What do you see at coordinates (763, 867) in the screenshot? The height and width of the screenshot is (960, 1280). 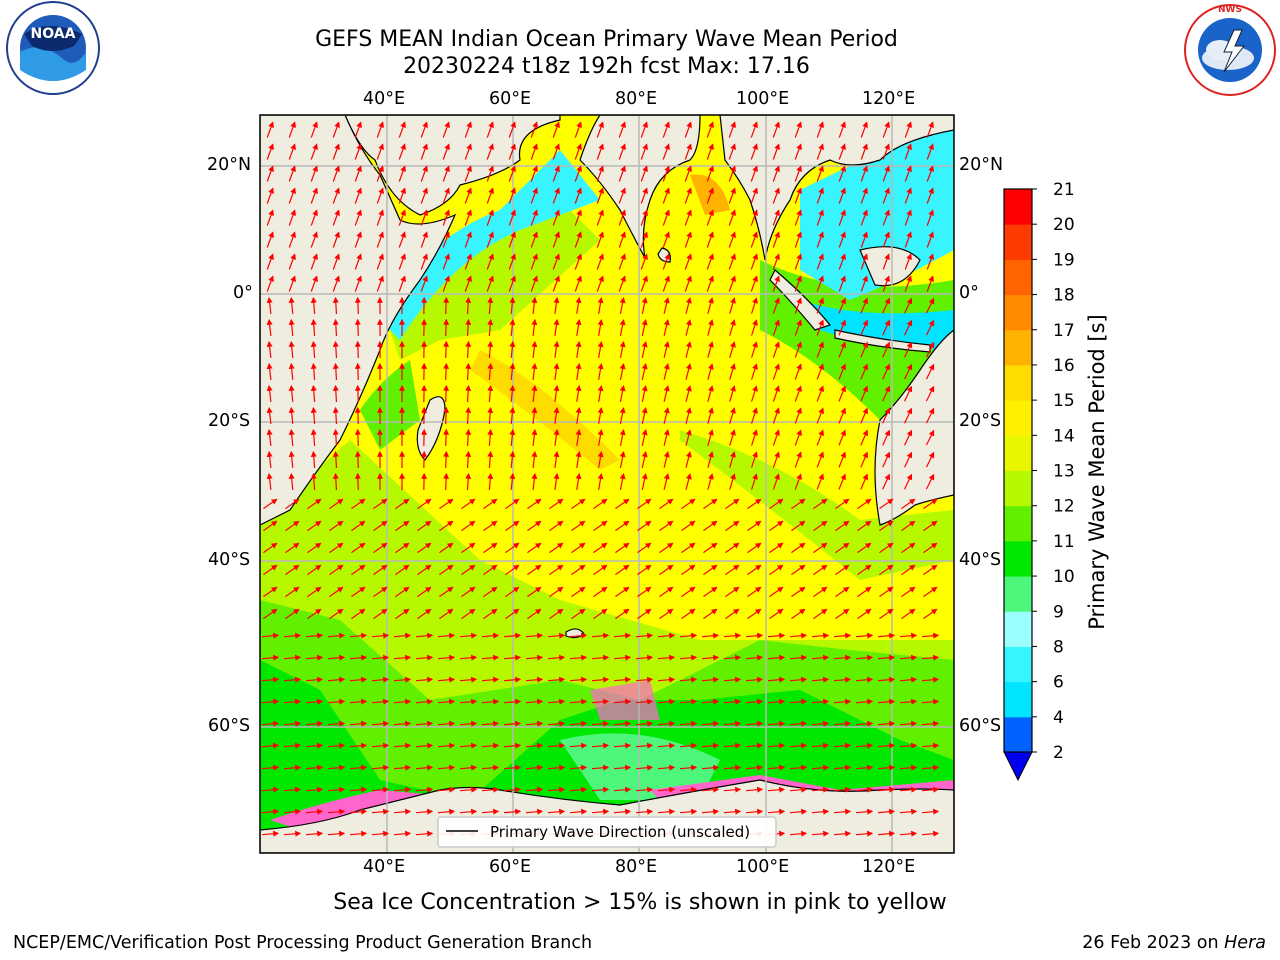 I see `lon-tick-bottom-100e: 100°E` at bounding box center [763, 867].